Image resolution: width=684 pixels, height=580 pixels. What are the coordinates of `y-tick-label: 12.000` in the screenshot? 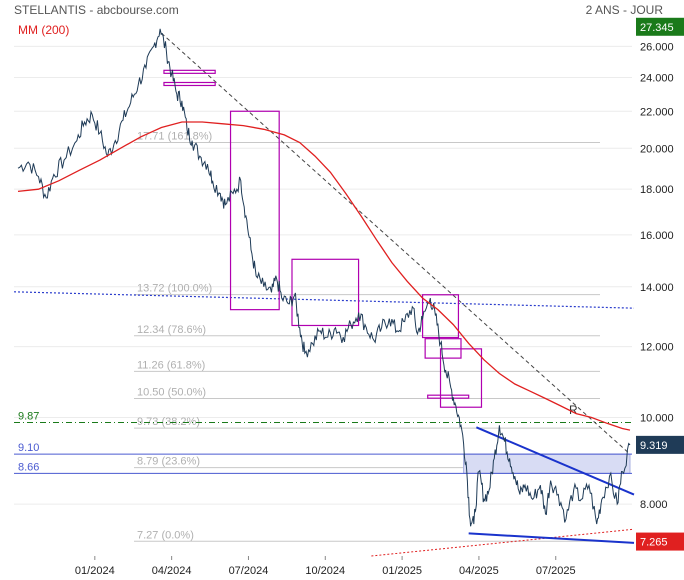 It's located at (657, 348).